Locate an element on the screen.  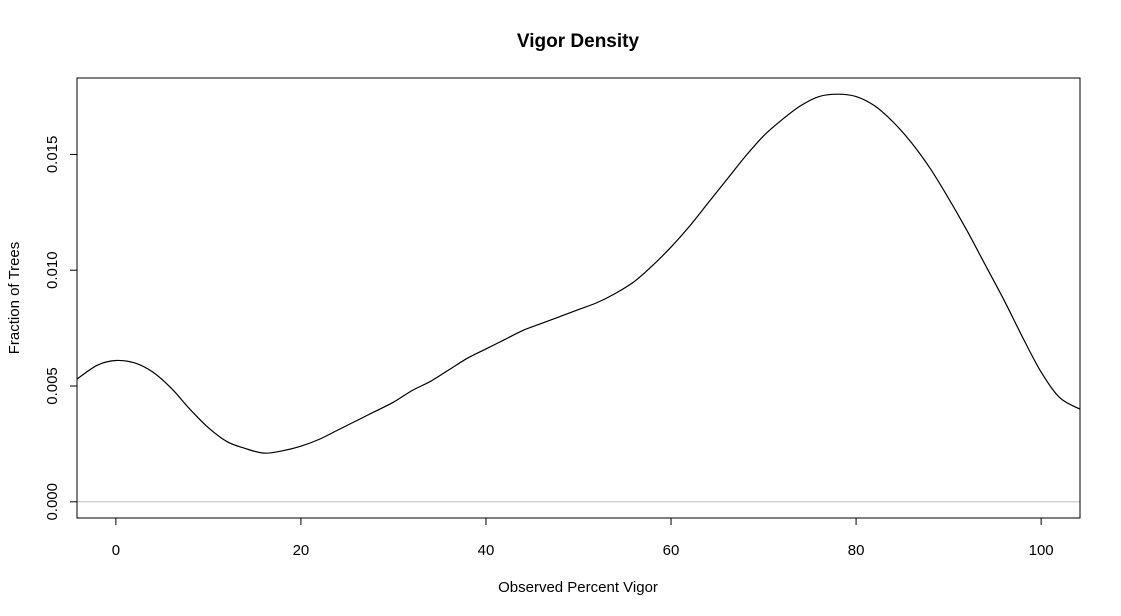
y-axis-label: Fraction of Trees is located at coordinates (14, 298).